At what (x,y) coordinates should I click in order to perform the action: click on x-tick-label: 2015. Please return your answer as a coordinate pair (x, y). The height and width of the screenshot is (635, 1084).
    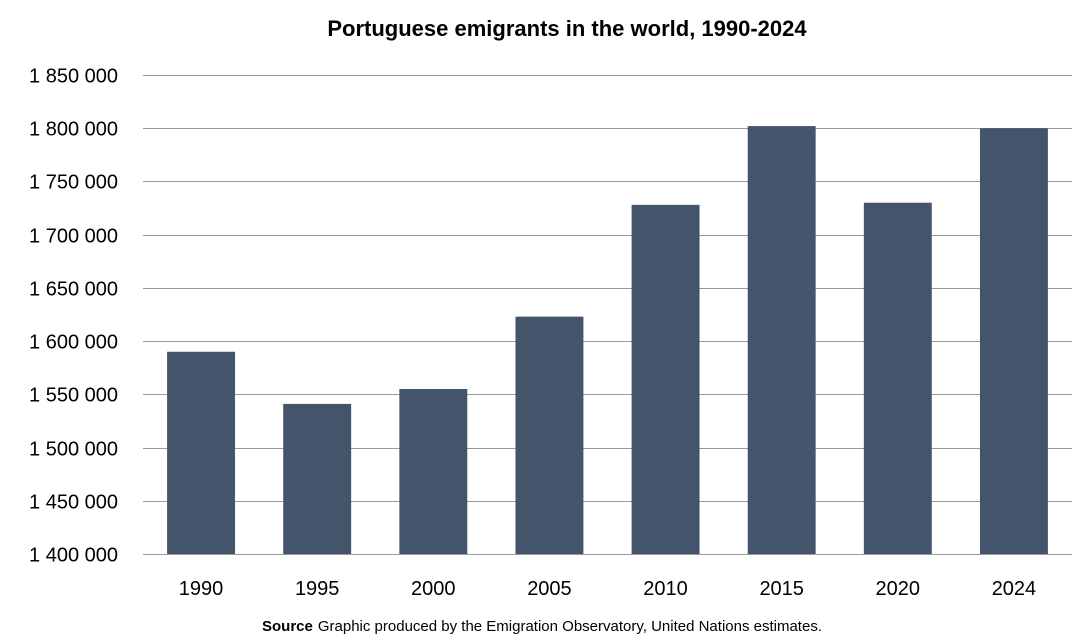
    Looking at the image, I should click on (781, 589).